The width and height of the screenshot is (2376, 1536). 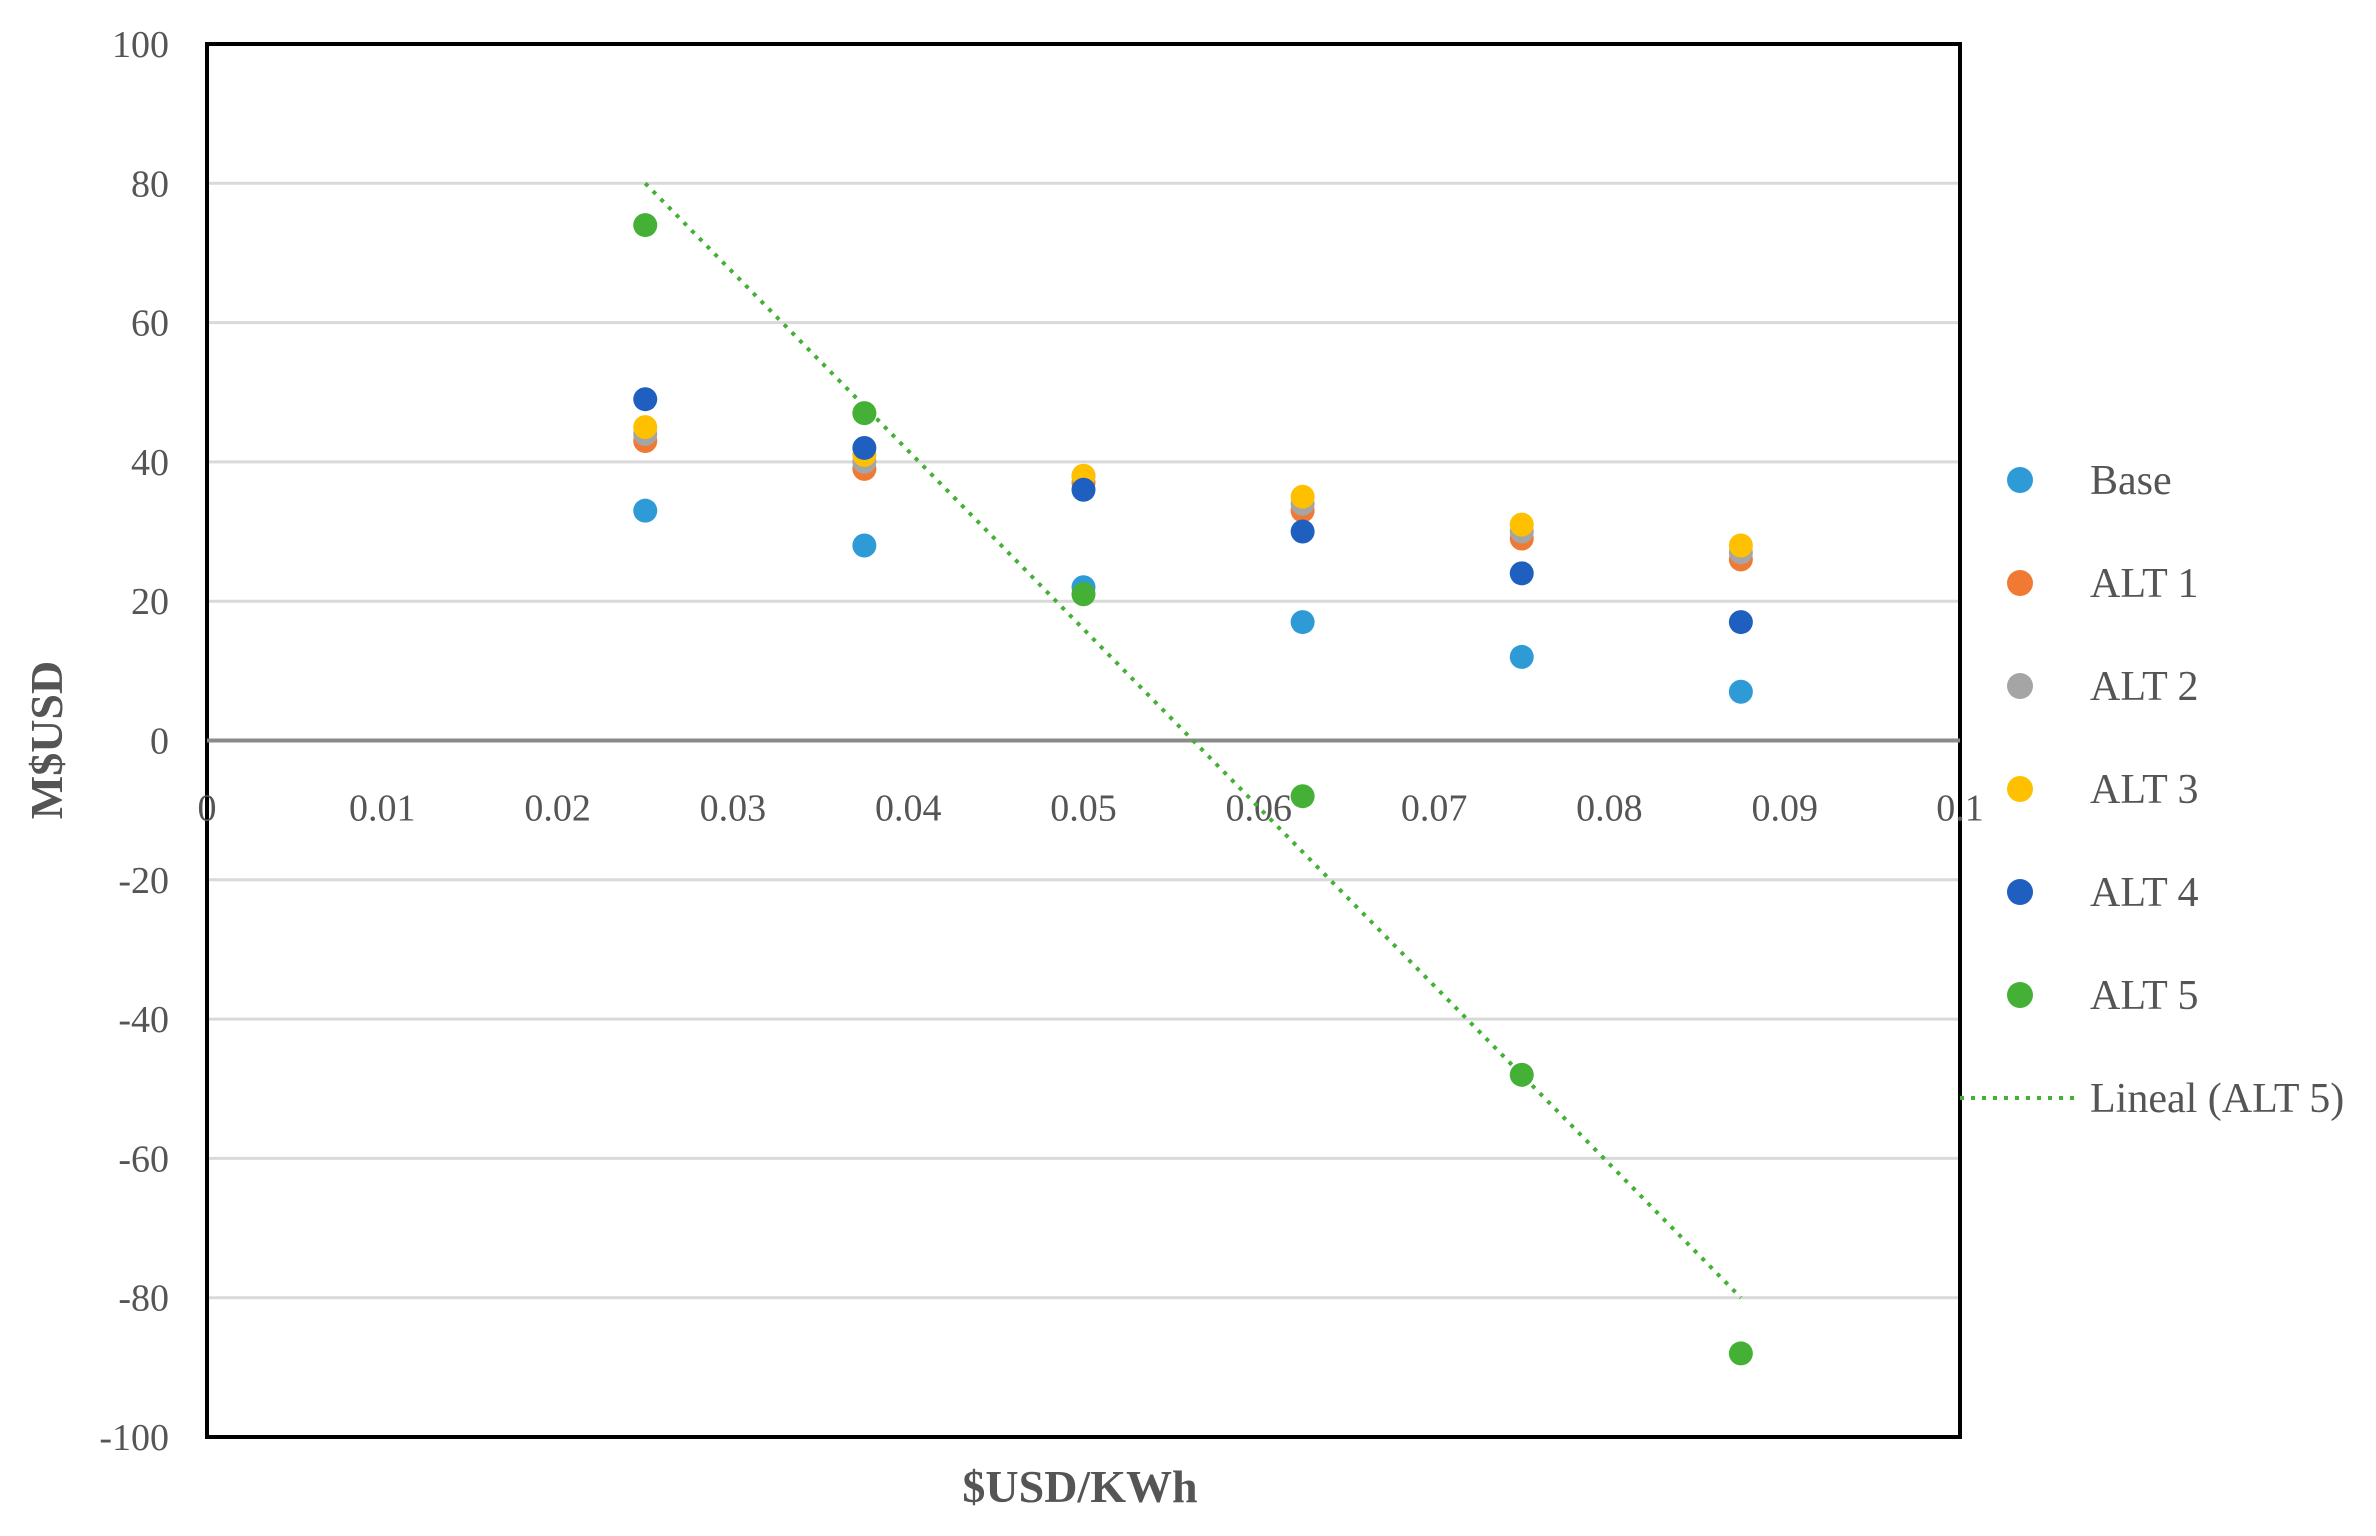 I want to click on x-tick-label: 0.04, so click(x=908, y=809).